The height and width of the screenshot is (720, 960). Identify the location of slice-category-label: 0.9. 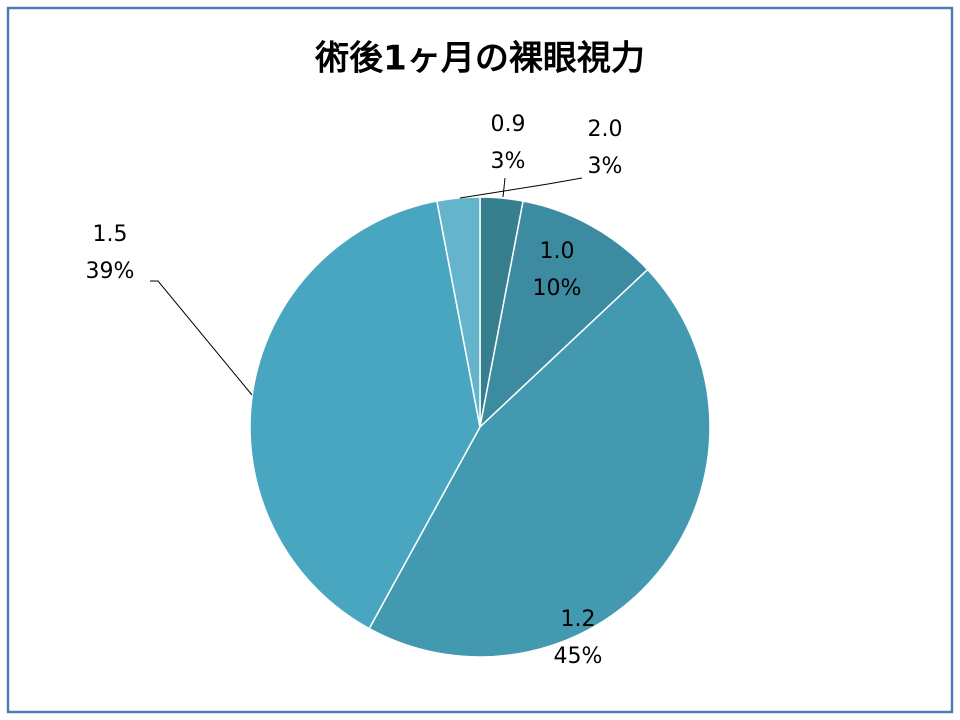
(508, 124).